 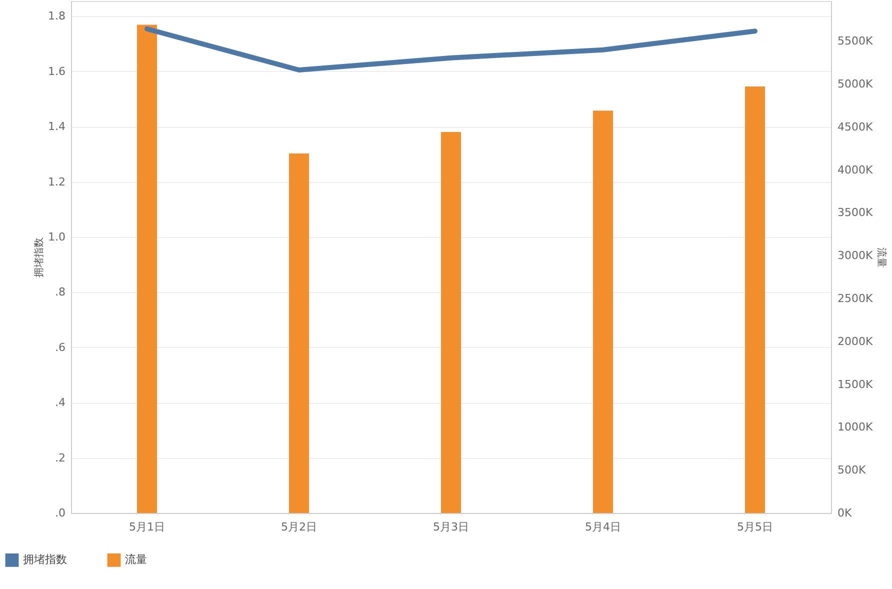 What do you see at coordinates (755, 527) in the screenshot?
I see `x-tick-label: 5月5日` at bounding box center [755, 527].